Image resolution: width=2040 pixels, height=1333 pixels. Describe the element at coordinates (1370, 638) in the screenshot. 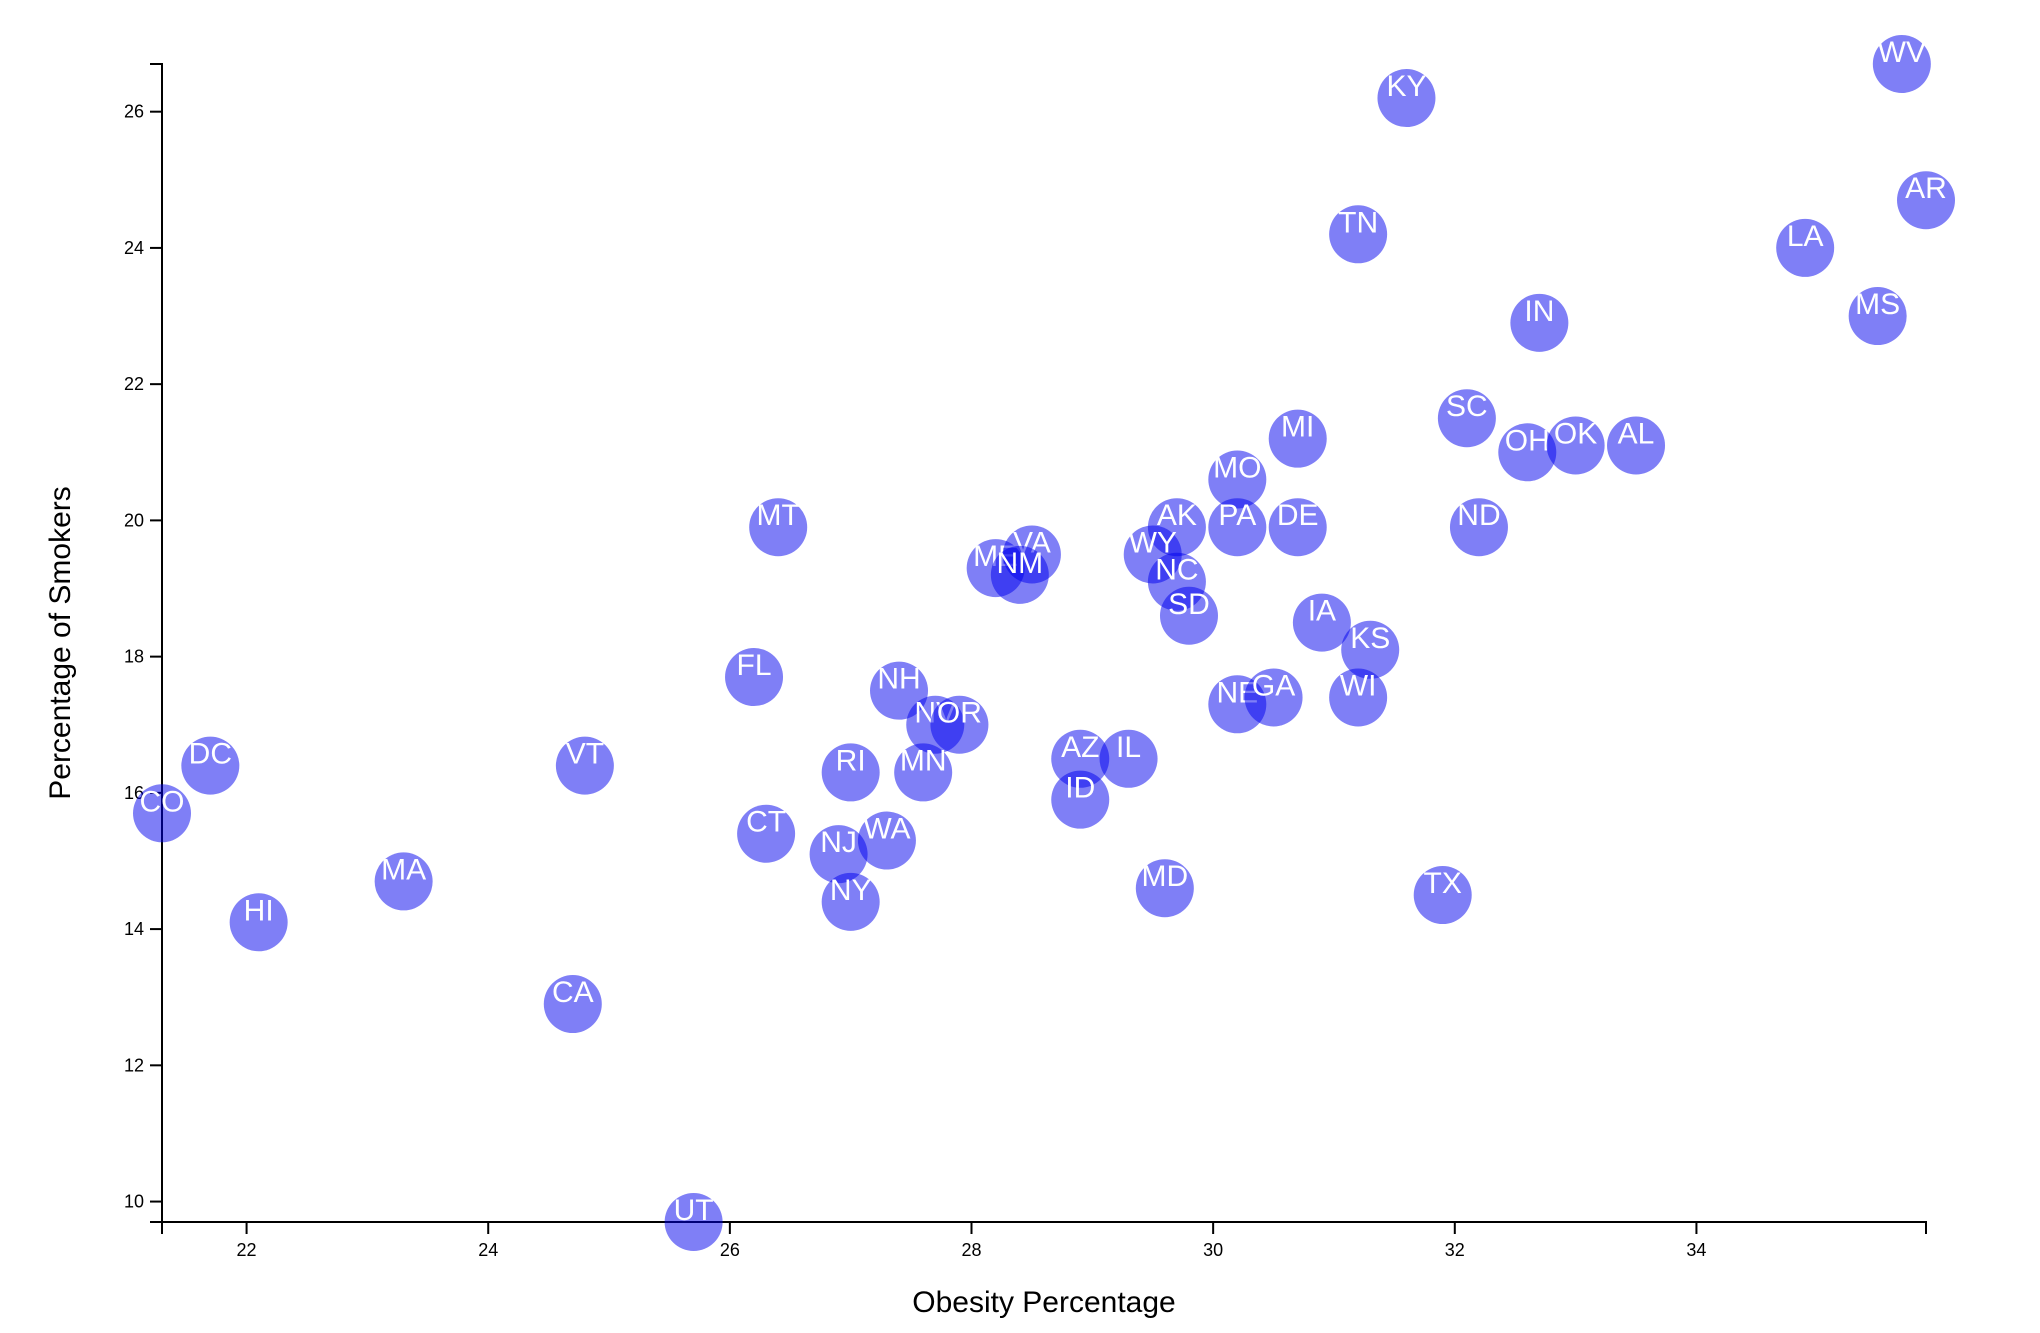

I see `state-label: KS` at that location.